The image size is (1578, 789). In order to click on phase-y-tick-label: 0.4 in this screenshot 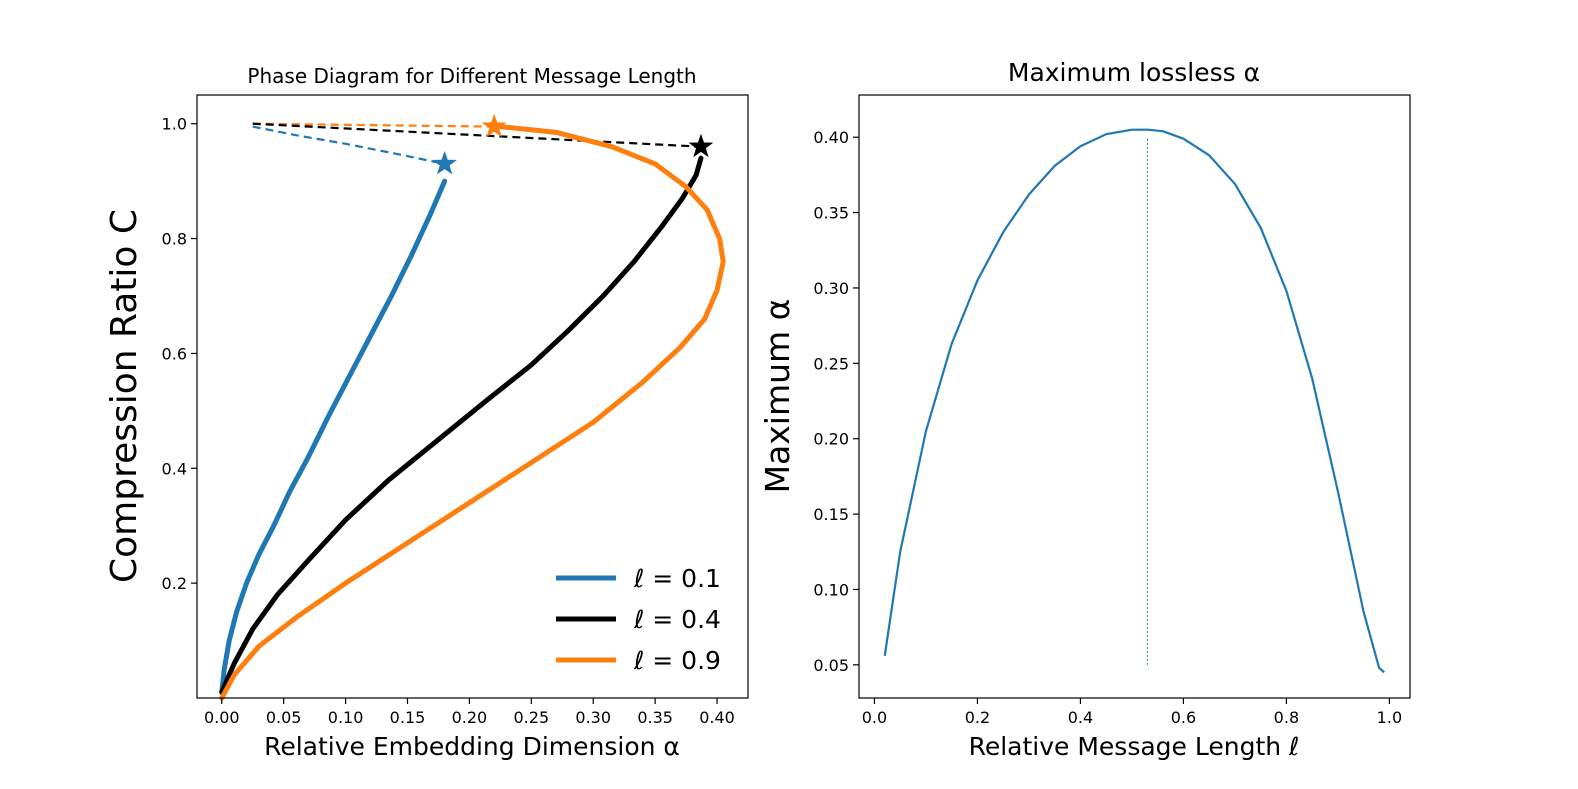, I will do `click(174, 468)`.